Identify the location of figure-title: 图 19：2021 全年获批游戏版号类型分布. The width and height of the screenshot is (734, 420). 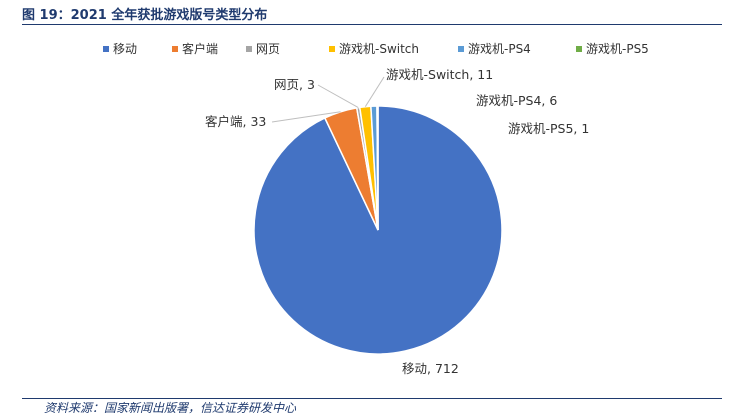
(145, 15).